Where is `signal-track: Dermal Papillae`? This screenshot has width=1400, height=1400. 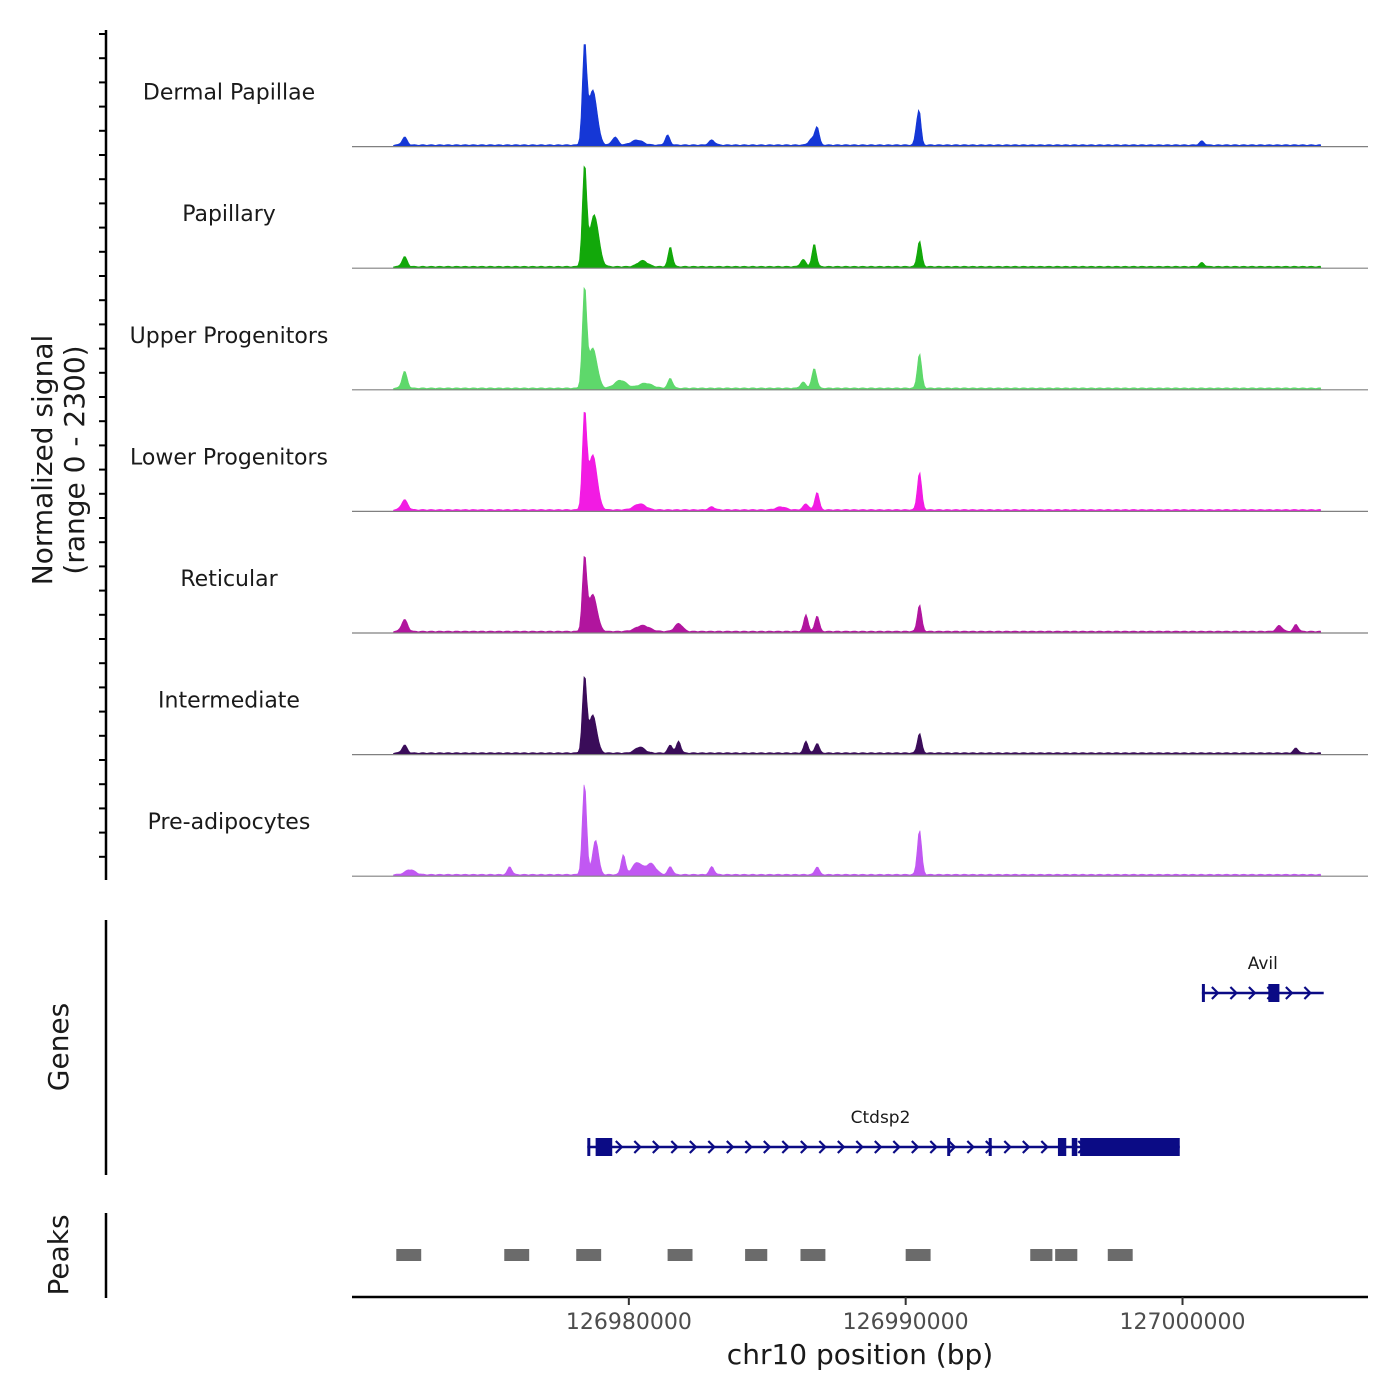
signal-track: Dermal Papillae is located at coordinates (755, 96).